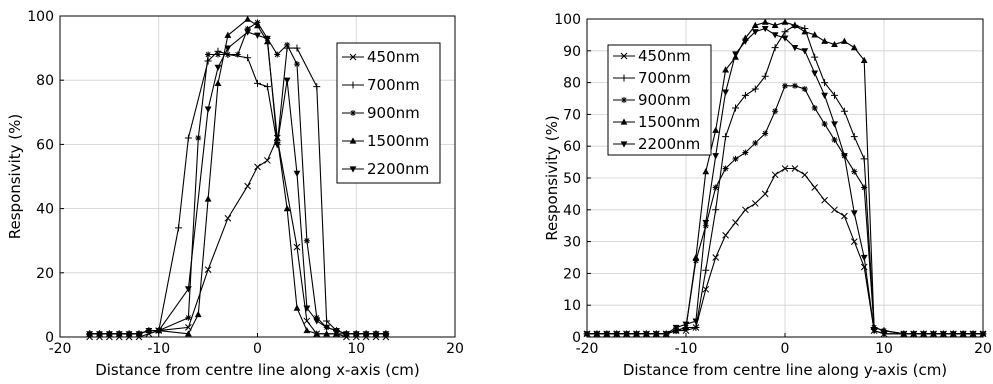 This screenshot has width=993, height=384. What do you see at coordinates (381, 113) in the screenshot?
I see `legend-item: 900nm` at bounding box center [381, 113].